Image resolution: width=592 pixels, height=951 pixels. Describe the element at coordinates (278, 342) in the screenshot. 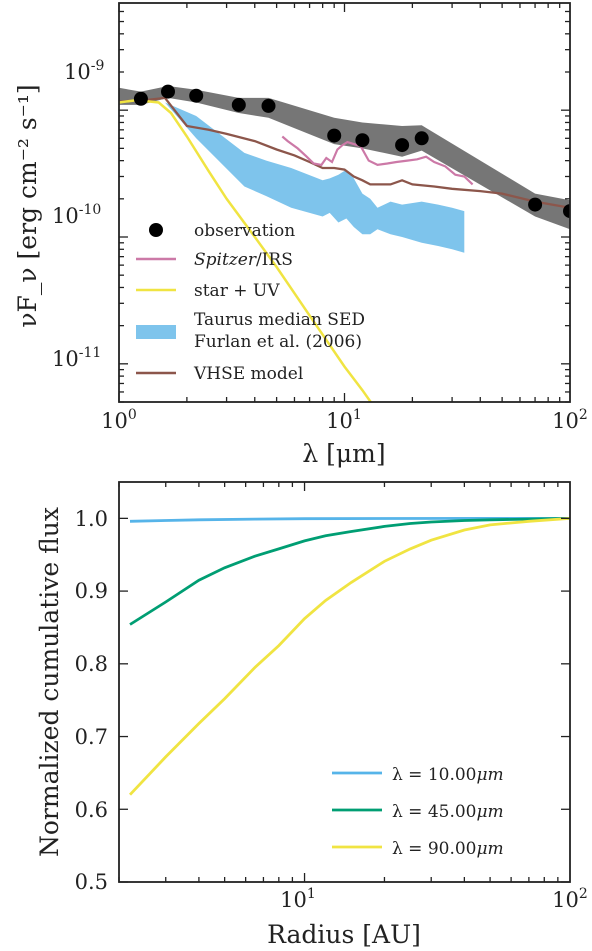

I see `legend-taurus-label-2: Furlan et al. (2006)` at that location.